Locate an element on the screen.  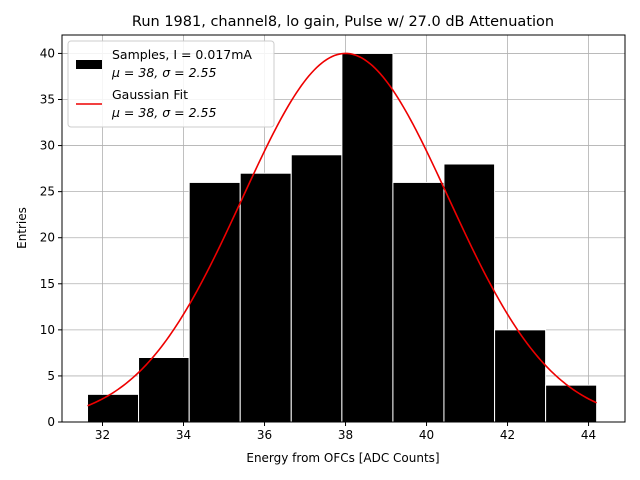
y-tick-label: 40 is located at coordinates (47, 53).